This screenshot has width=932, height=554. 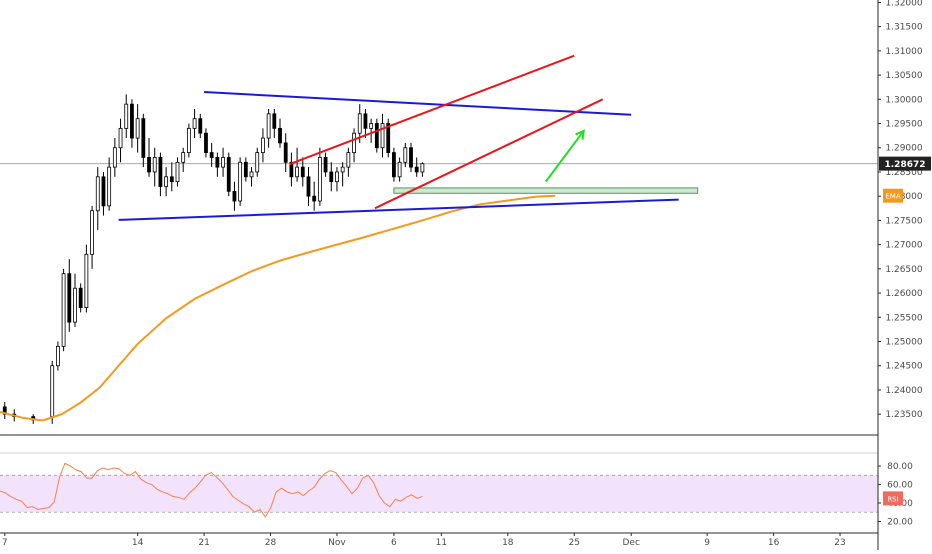 I want to click on price-tick-label: 1.30500, so click(x=903, y=76).